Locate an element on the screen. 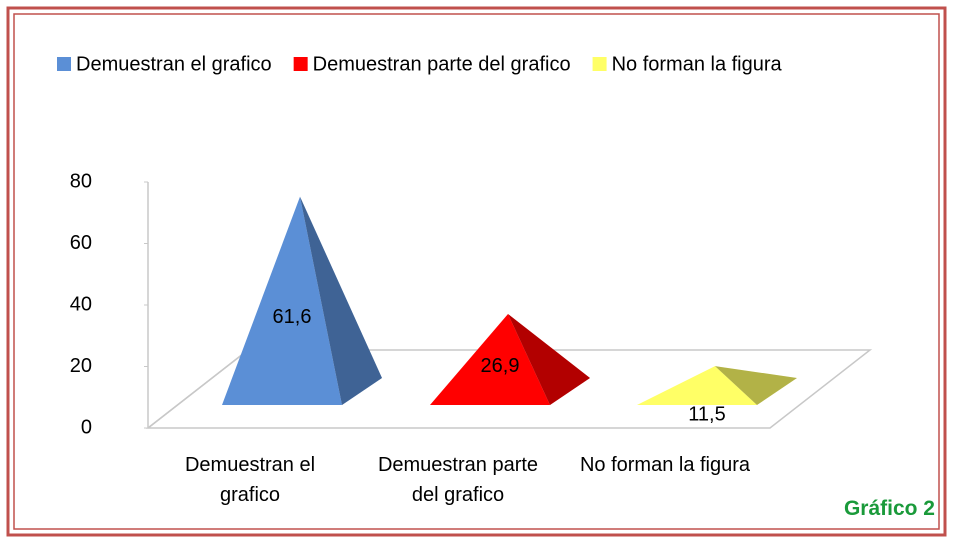  legend-label: Demuestran parte del grafico is located at coordinates (442, 64).